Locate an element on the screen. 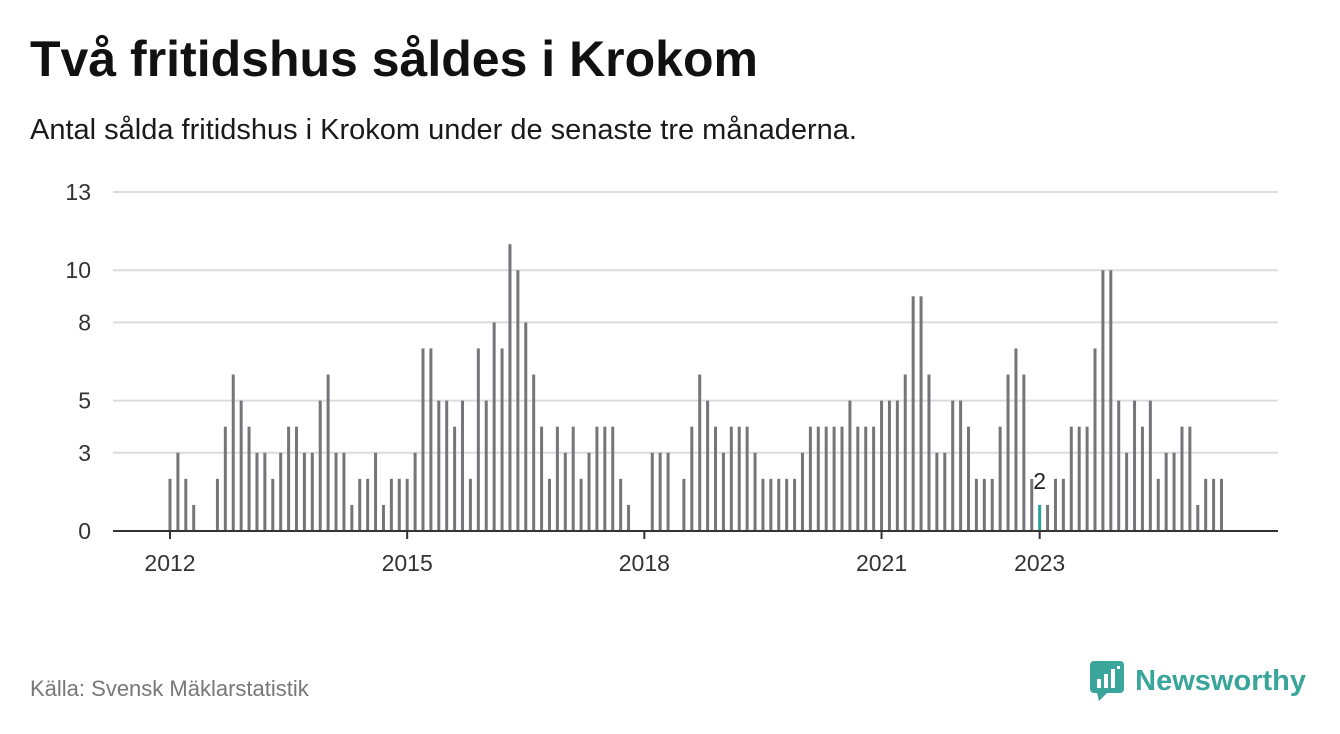 The width and height of the screenshot is (1340, 734). y-tick-label: 3 is located at coordinates (84, 453).